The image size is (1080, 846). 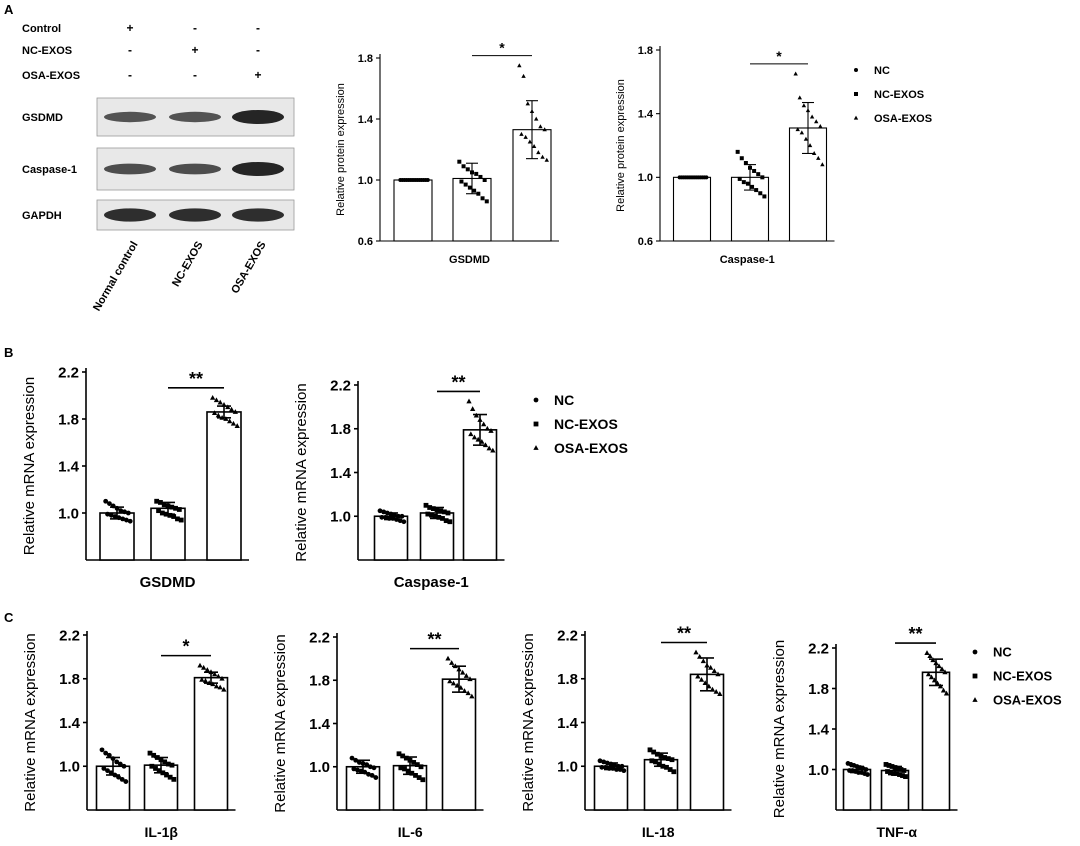 What do you see at coordinates (658, 832) in the screenshot?
I see `x-axis-label: IL-18` at bounding box center [658, 832].